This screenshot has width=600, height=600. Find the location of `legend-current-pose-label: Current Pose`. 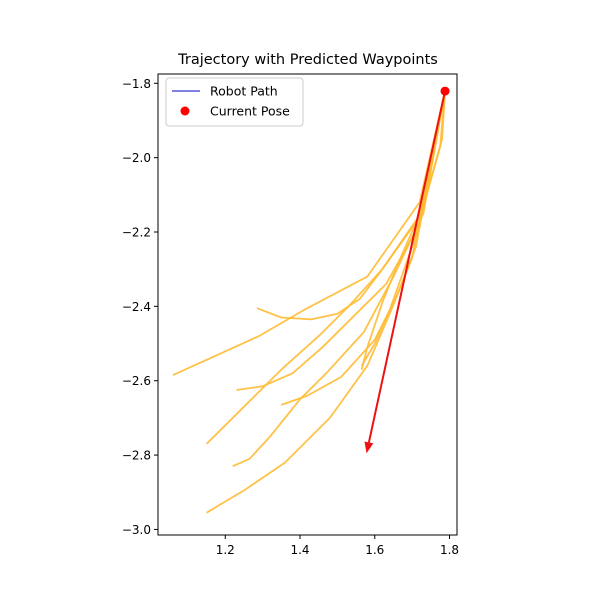

legend-current-pose-label: Current Pose is located at coordinates (250, 111).